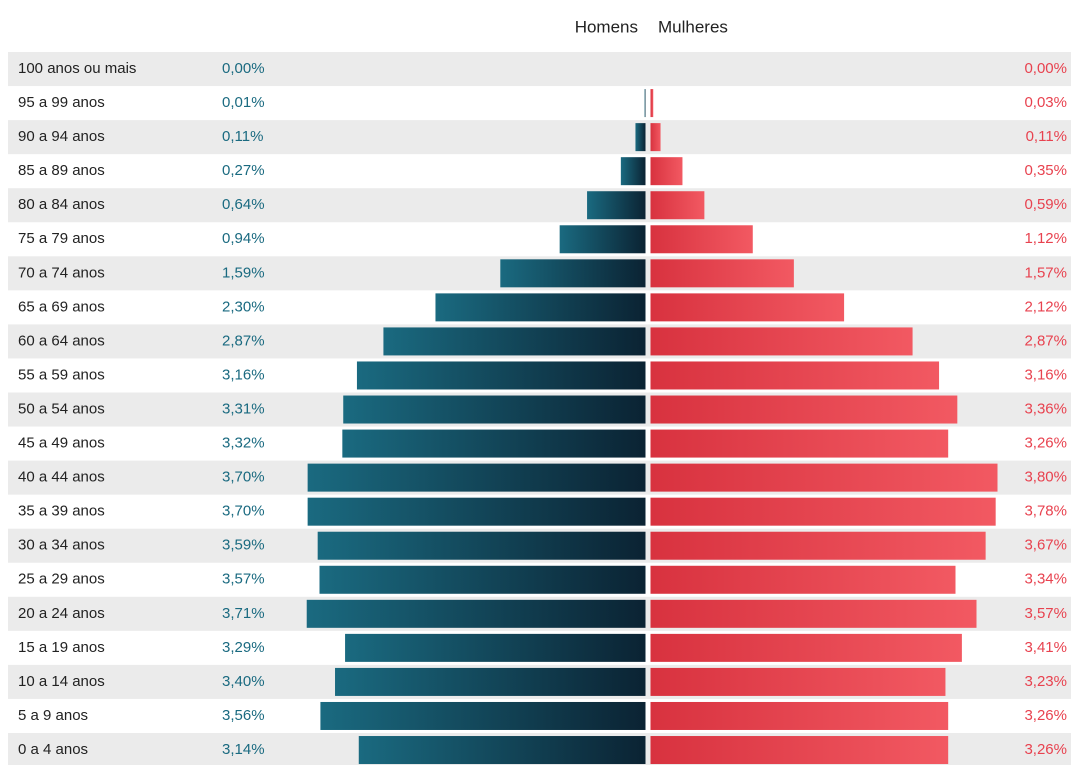 The height and width of the screenshot is (765, 1071). What do you see at coordinates (243, 408) in the screenshot?
I see `value-label-men: 3,31%` at bounding box center [243, 408].